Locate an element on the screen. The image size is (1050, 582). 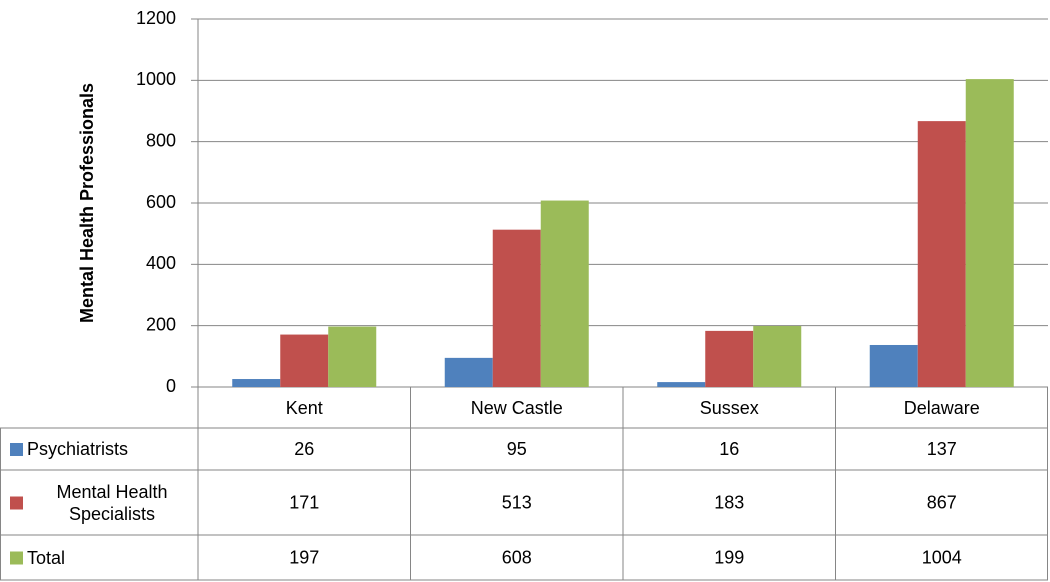
y-tick-label: 800 is located at coordinates (161, 140).